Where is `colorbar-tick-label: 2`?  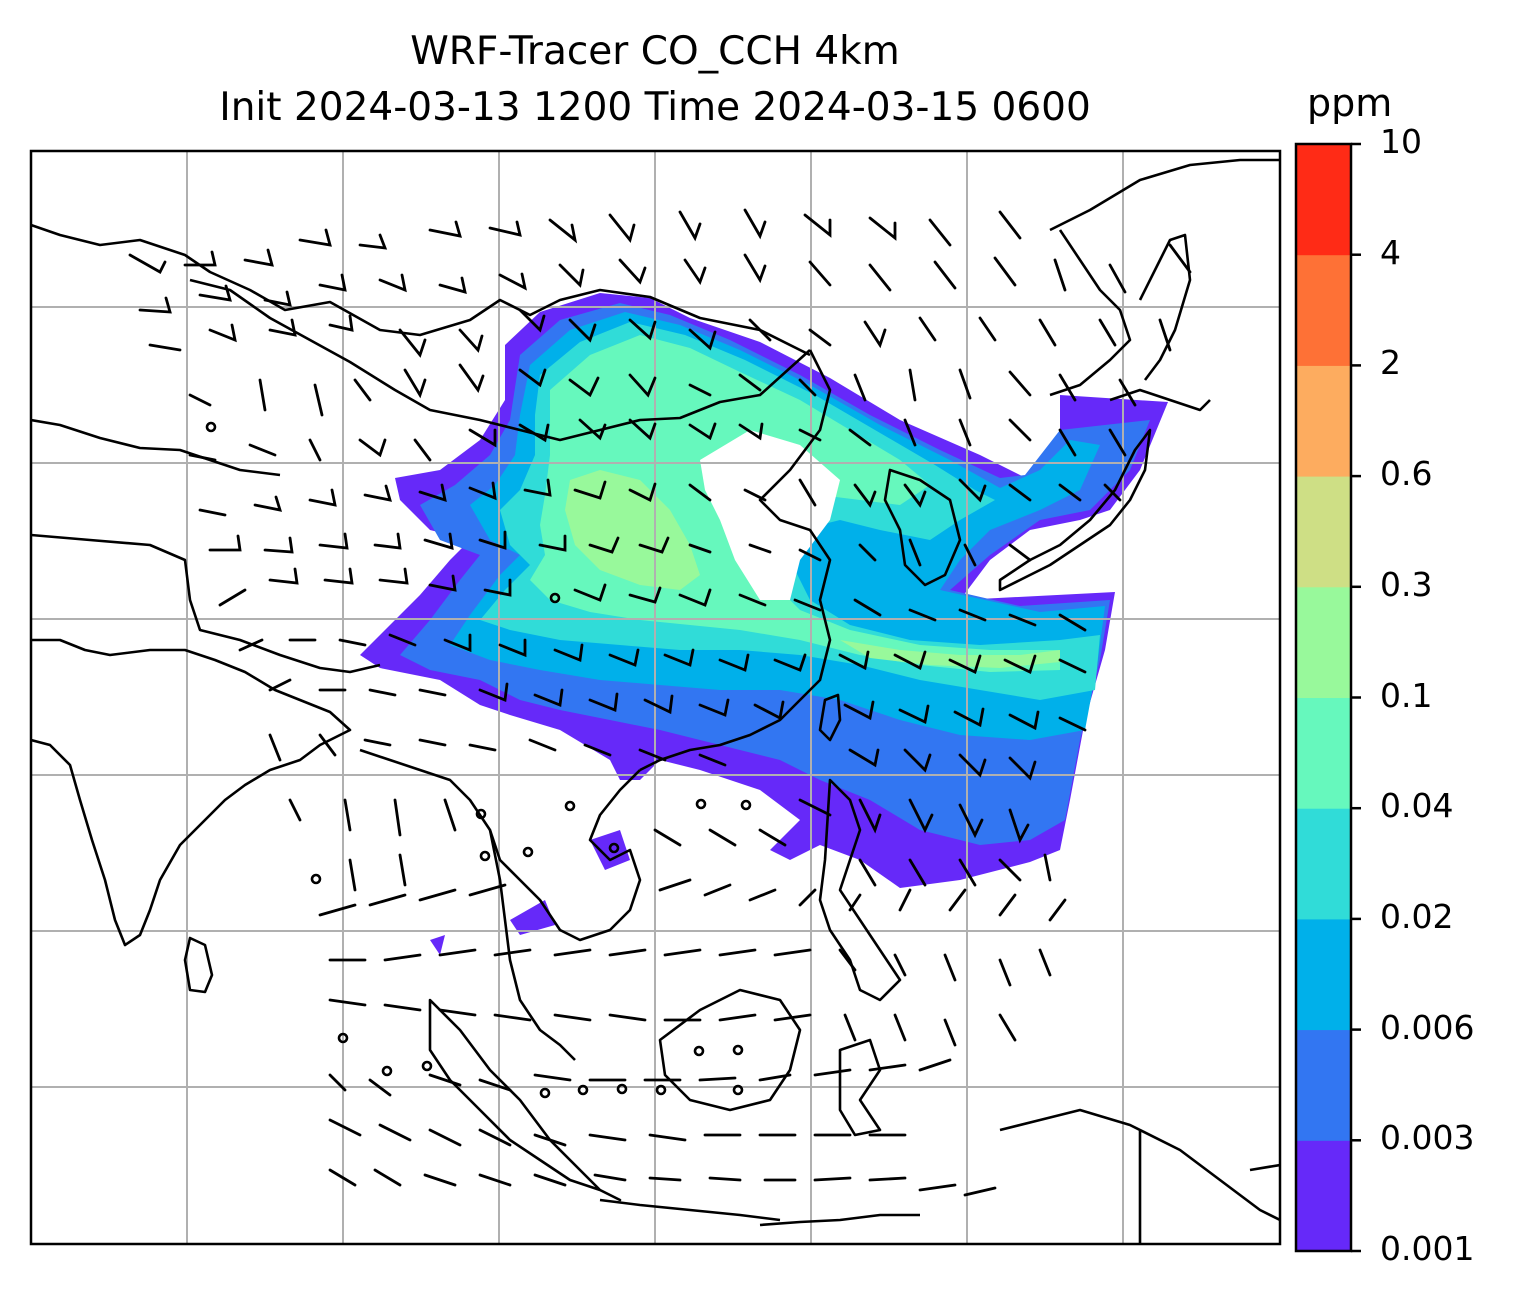 colorbar-tick-label: 2 is located at coordinates (1390, 363).